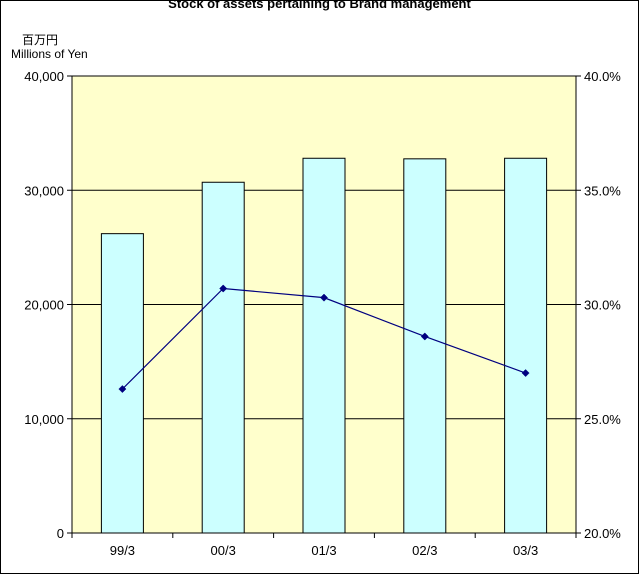 Image resolution: width=639 pixels, height=574 pixels. I want to click on unit-label-en: Millions of Yen, so click(49, 54).